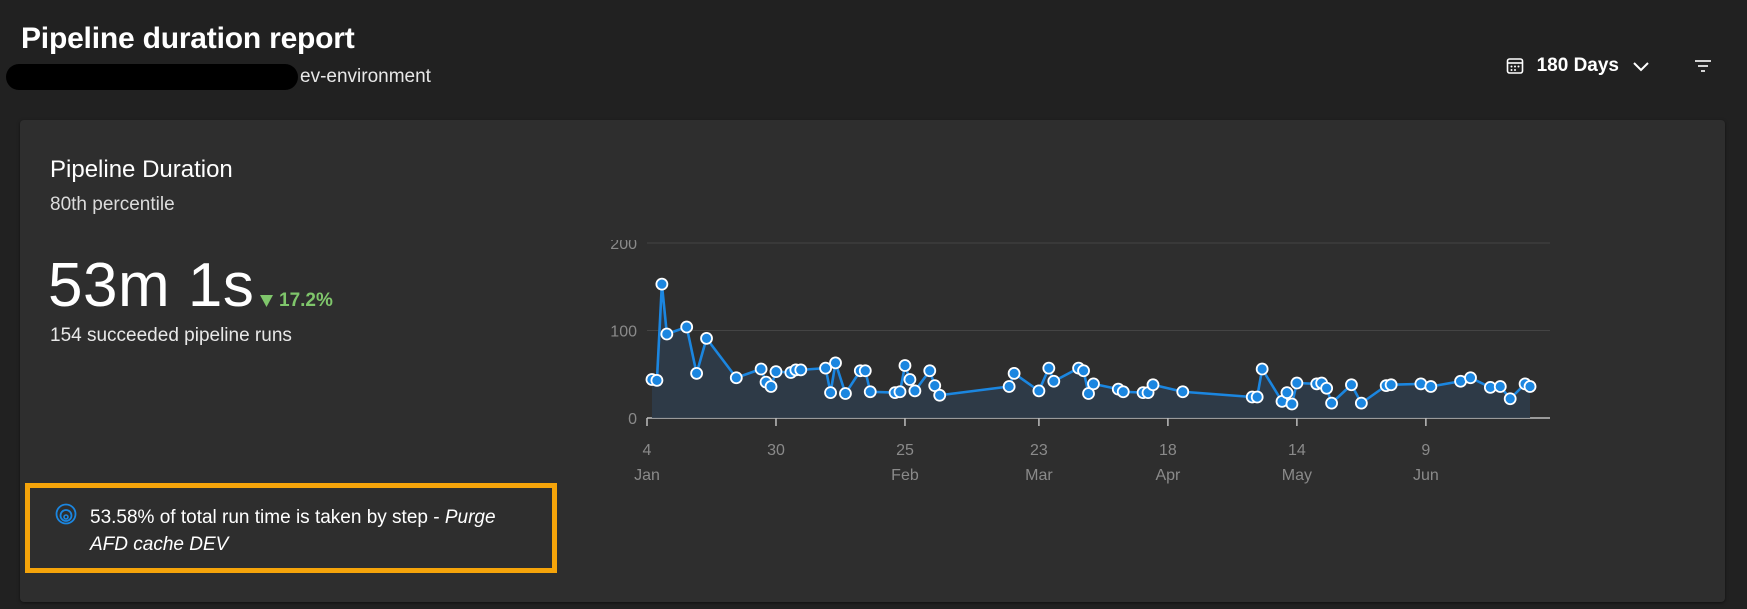 This screenshot has width=1747, height=609. What do you see at coordinates (266, 301) in the screenshot?
I see `arrow-down-icon` at bounding box center [266, 301].